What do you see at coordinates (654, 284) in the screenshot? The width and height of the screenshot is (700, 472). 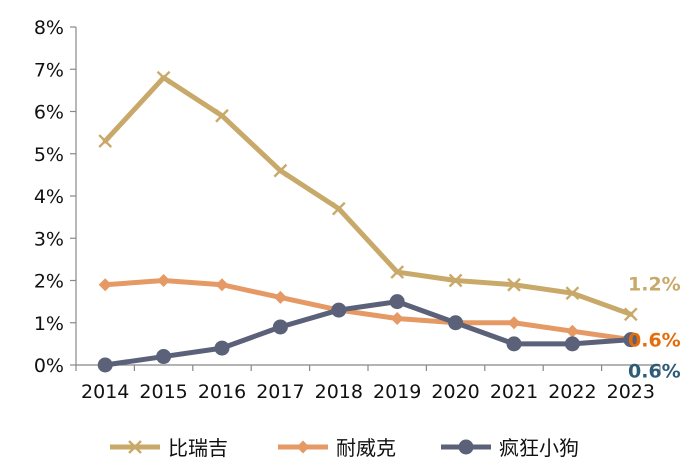 I see `end-label: 1.2%` at bounding box center [654, 284].